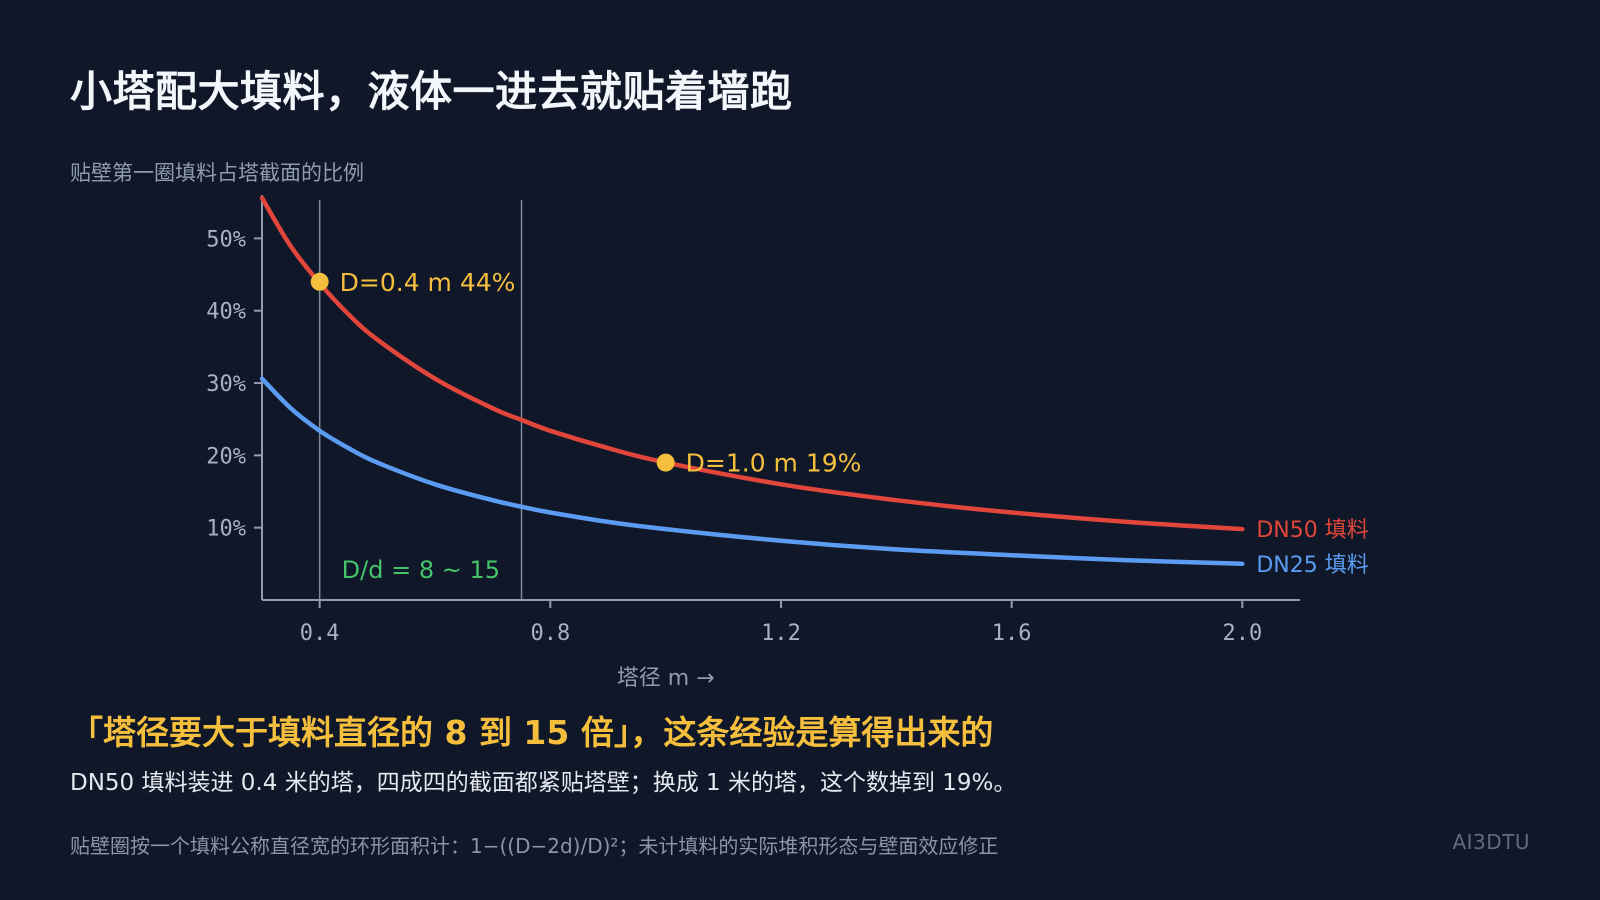 The height and width of the screenshot is (900, 1600). Describe the element at coordinates (226, 239) in the screenshot. I see `y-tick-label: 50%` at that location.